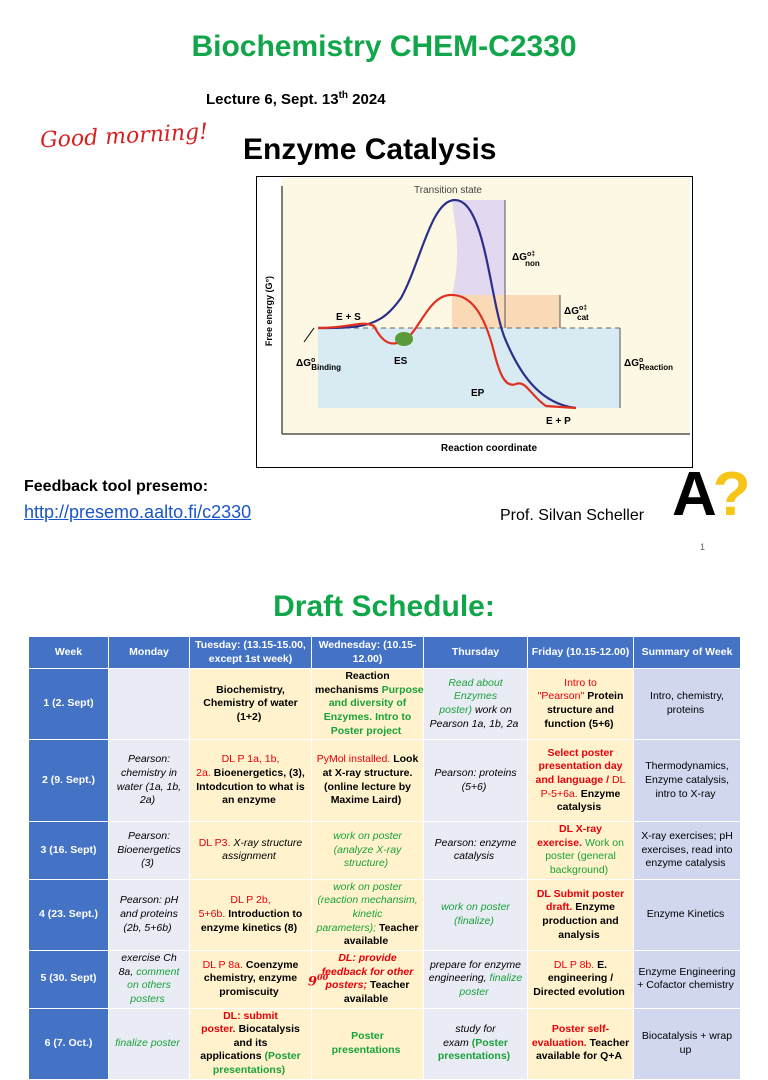  I want to click on cell-text: work on Pearson 1a, 1b, 2a, so click(474, 717).